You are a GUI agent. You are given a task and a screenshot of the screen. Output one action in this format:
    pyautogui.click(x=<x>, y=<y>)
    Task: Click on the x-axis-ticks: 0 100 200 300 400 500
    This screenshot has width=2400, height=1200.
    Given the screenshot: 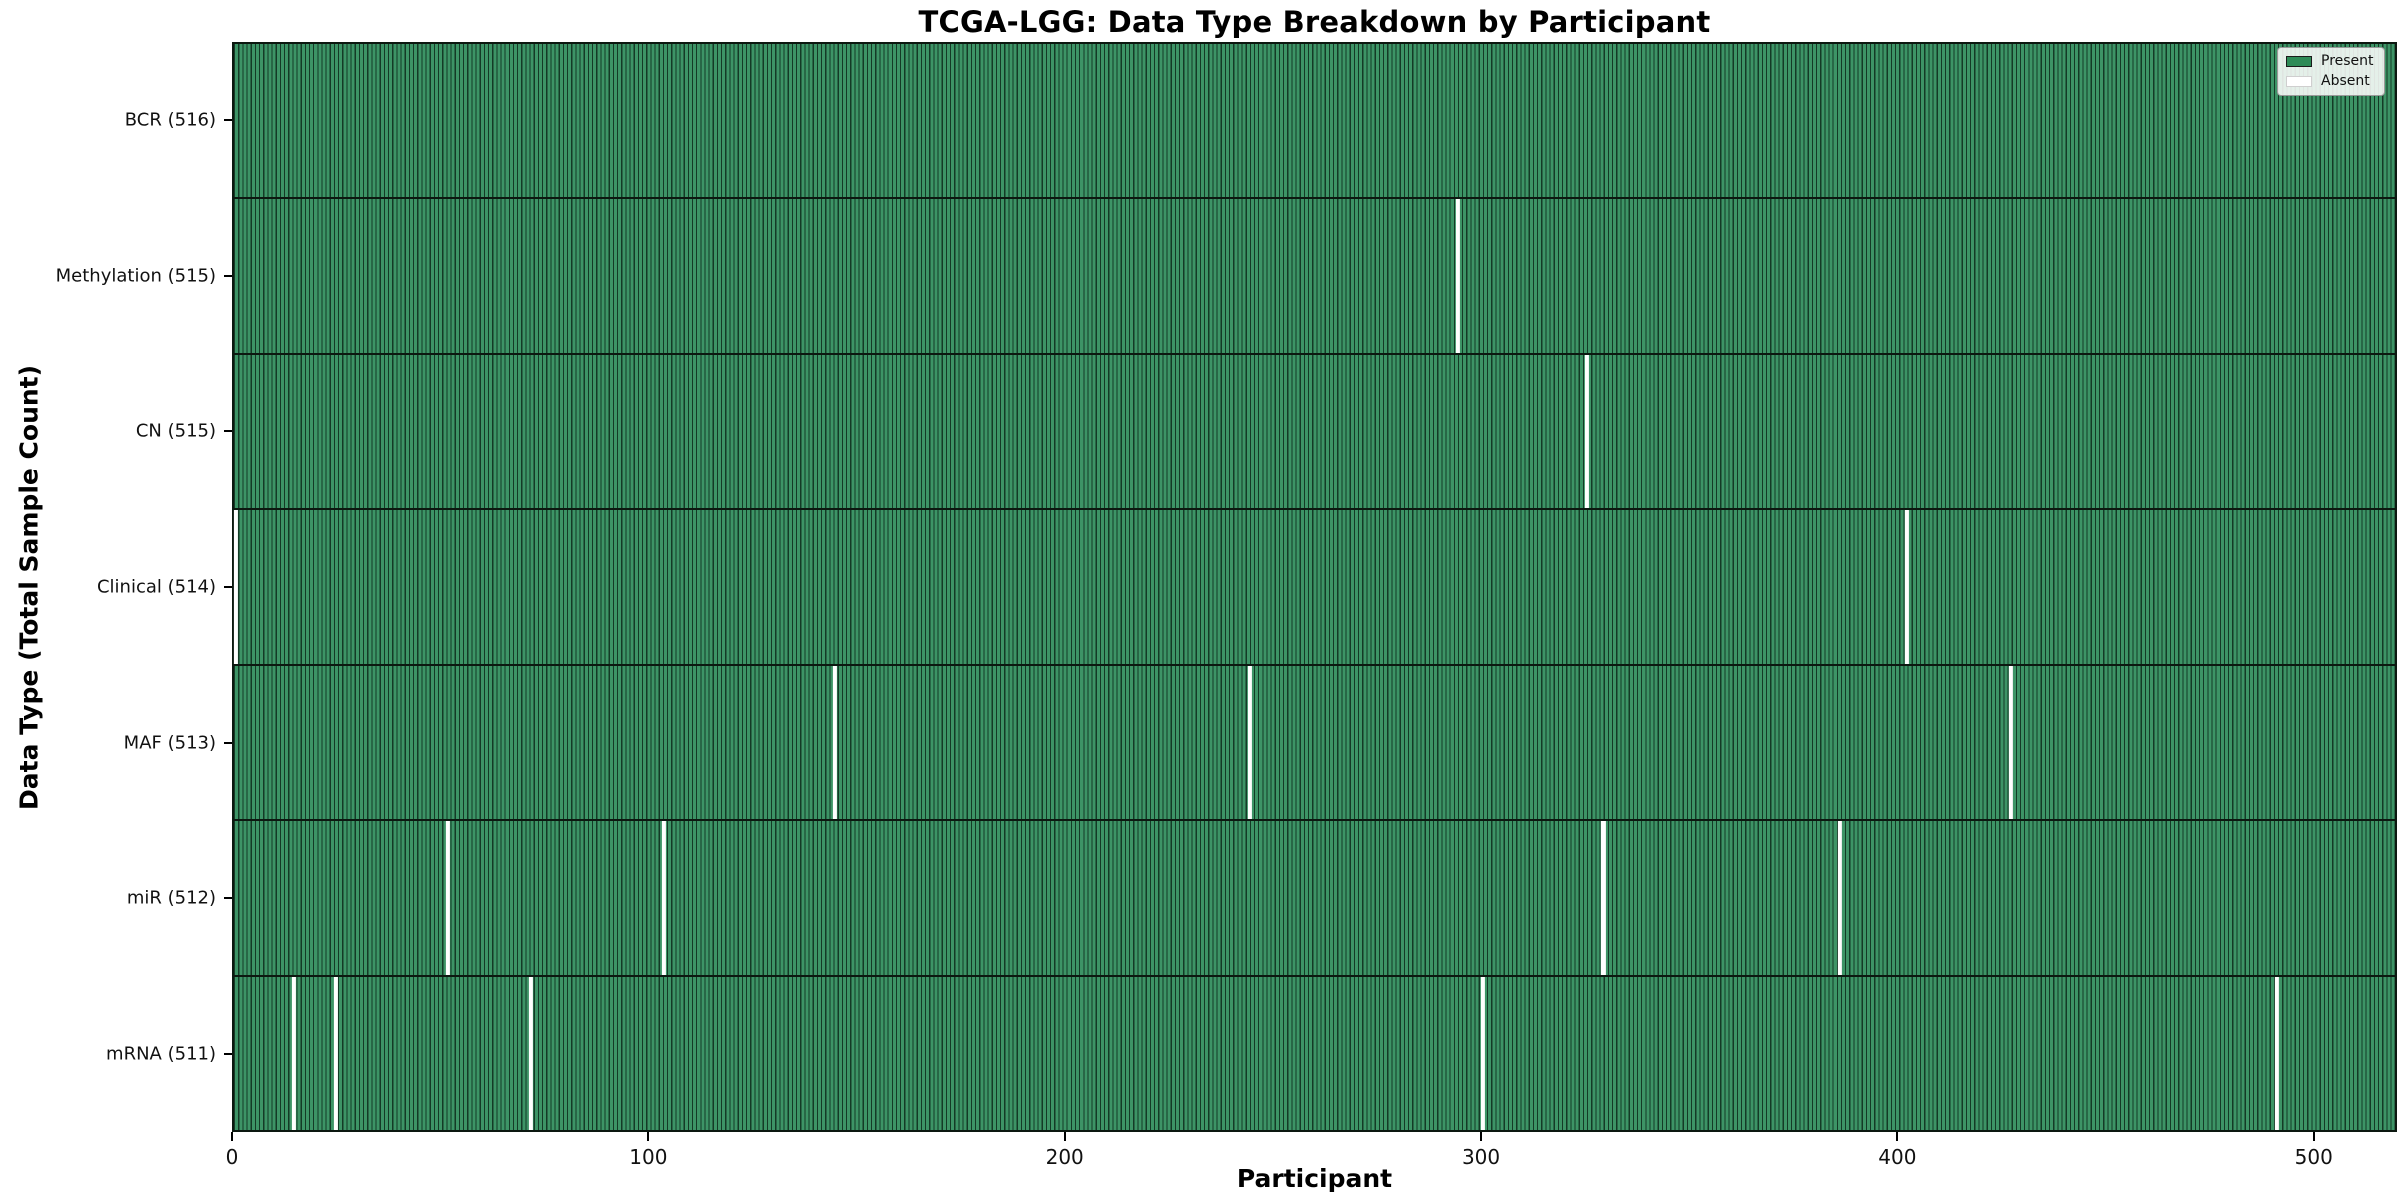 What is the action you would take?
    pyautogui.click(x=1311, y=1164)
    